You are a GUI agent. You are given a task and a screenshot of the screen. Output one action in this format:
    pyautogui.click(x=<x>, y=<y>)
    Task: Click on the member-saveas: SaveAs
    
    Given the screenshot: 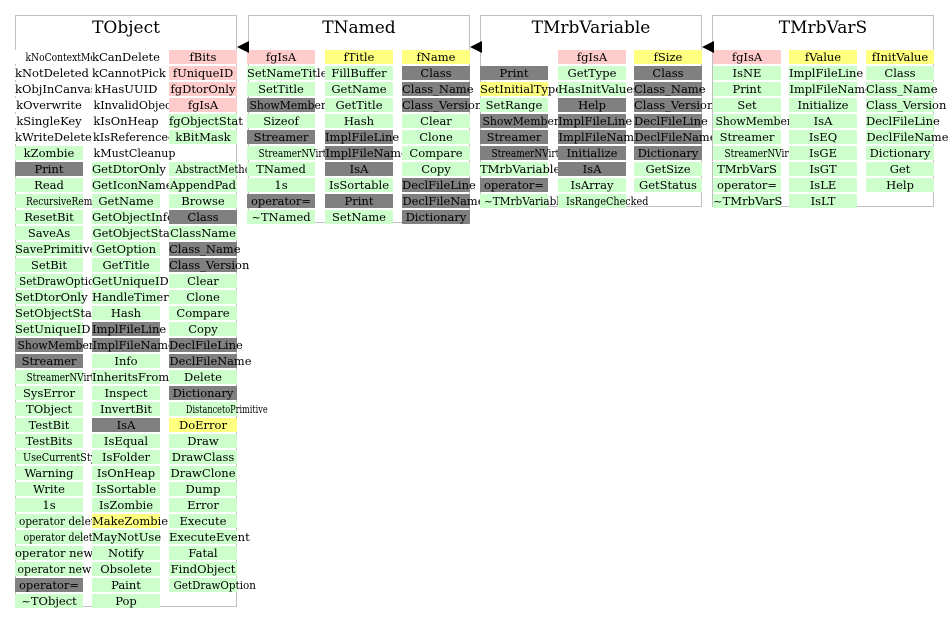 What is the action you would take?
    pyautogui.click(x=49, y=233)
    